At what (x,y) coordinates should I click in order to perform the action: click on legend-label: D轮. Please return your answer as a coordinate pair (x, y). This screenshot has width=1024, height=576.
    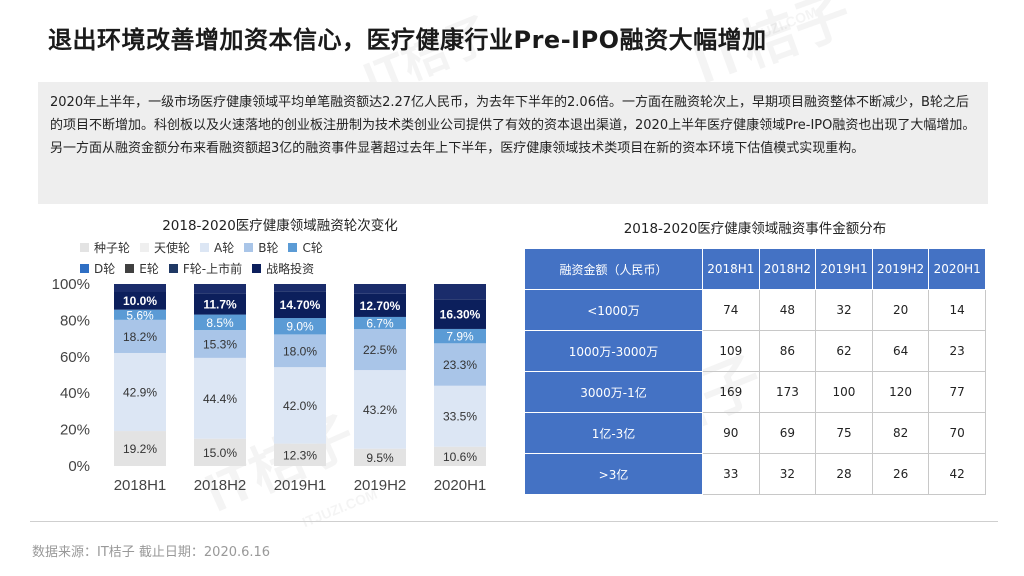
    Looking at the image, I should click on (105, 269).